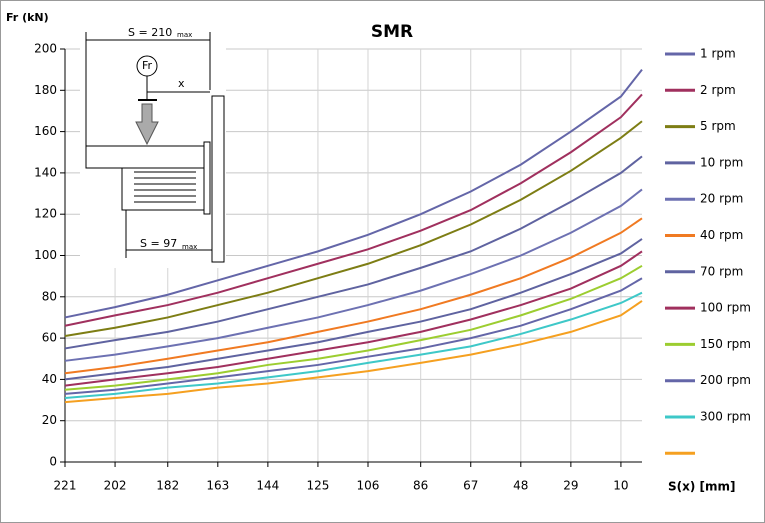  What do you see at coordinates (147, 124) in the screenshot?
I see `force-arrow` at bounding box center [147, 124].